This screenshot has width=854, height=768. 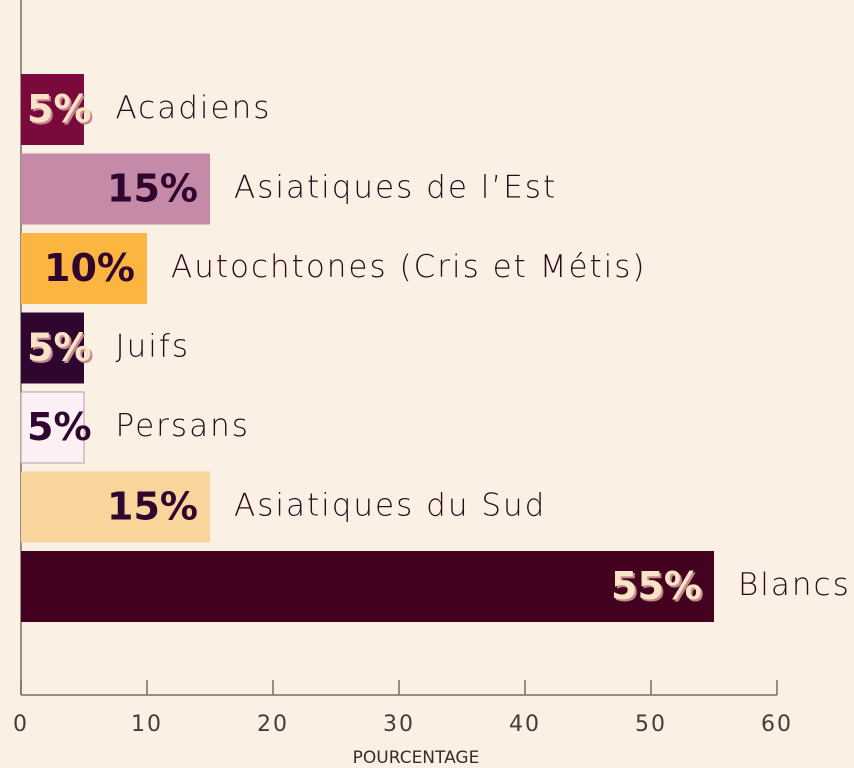 I want to click on x-tick-label: 20, so click(x=273, y=724).